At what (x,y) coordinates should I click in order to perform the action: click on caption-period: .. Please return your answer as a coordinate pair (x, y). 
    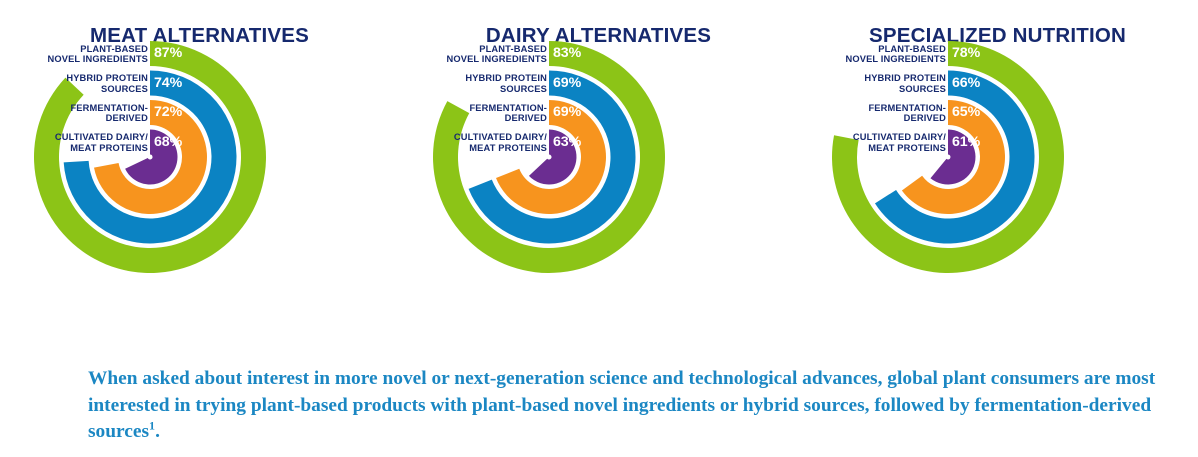
    Looking at the image, I should click on (157, 431).